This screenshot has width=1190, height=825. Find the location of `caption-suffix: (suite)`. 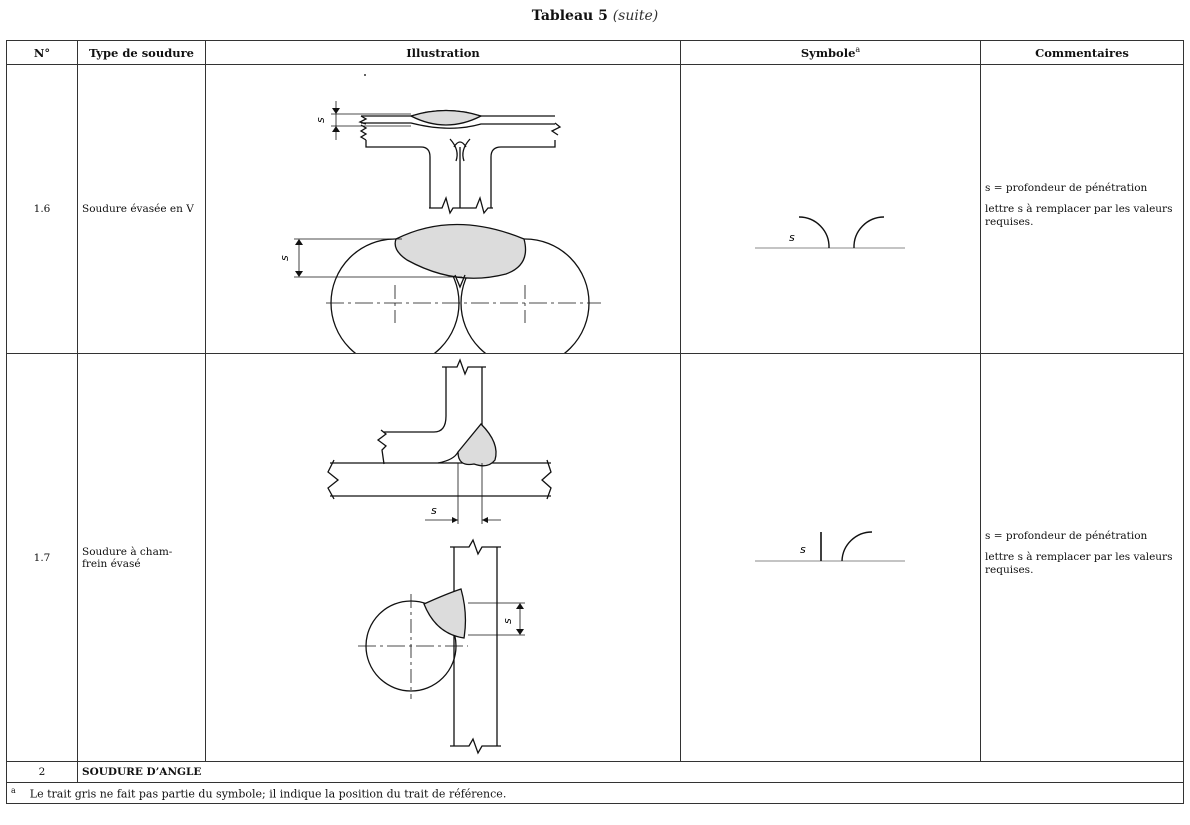

caption-suffix: (suite) is located at coordinates (635, 16).